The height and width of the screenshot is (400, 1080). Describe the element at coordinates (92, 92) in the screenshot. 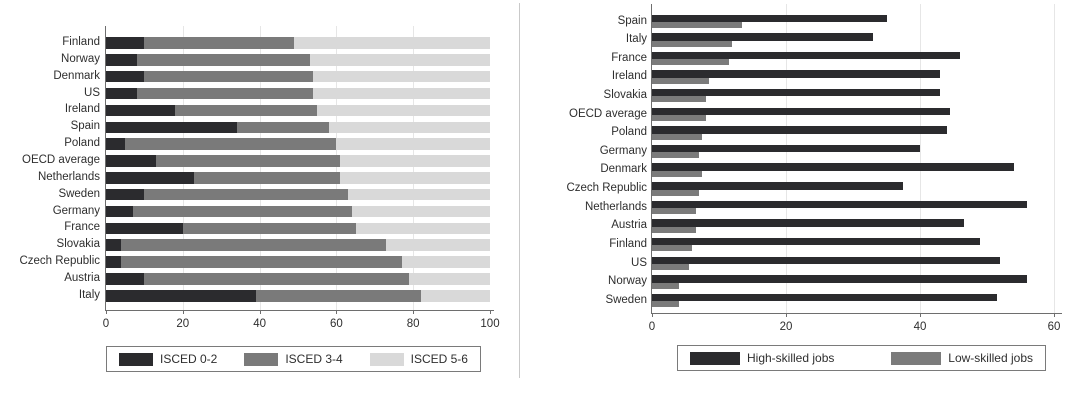

I see `category-label: US` at that location.